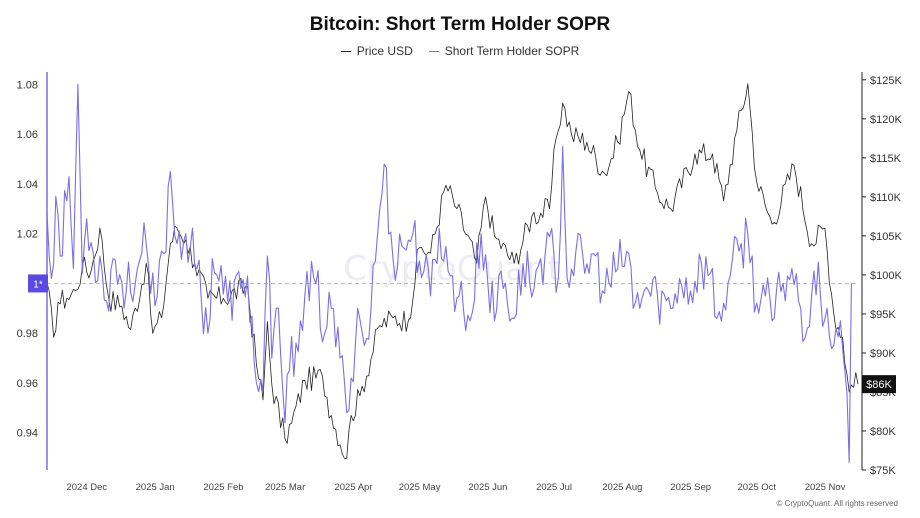 This screenshot has width=920, height=518. What do you see at coordinates (353, 487) in the screenshot?
I see `x-tick-label: 2025 Apr` at bounding box center [353, 487].